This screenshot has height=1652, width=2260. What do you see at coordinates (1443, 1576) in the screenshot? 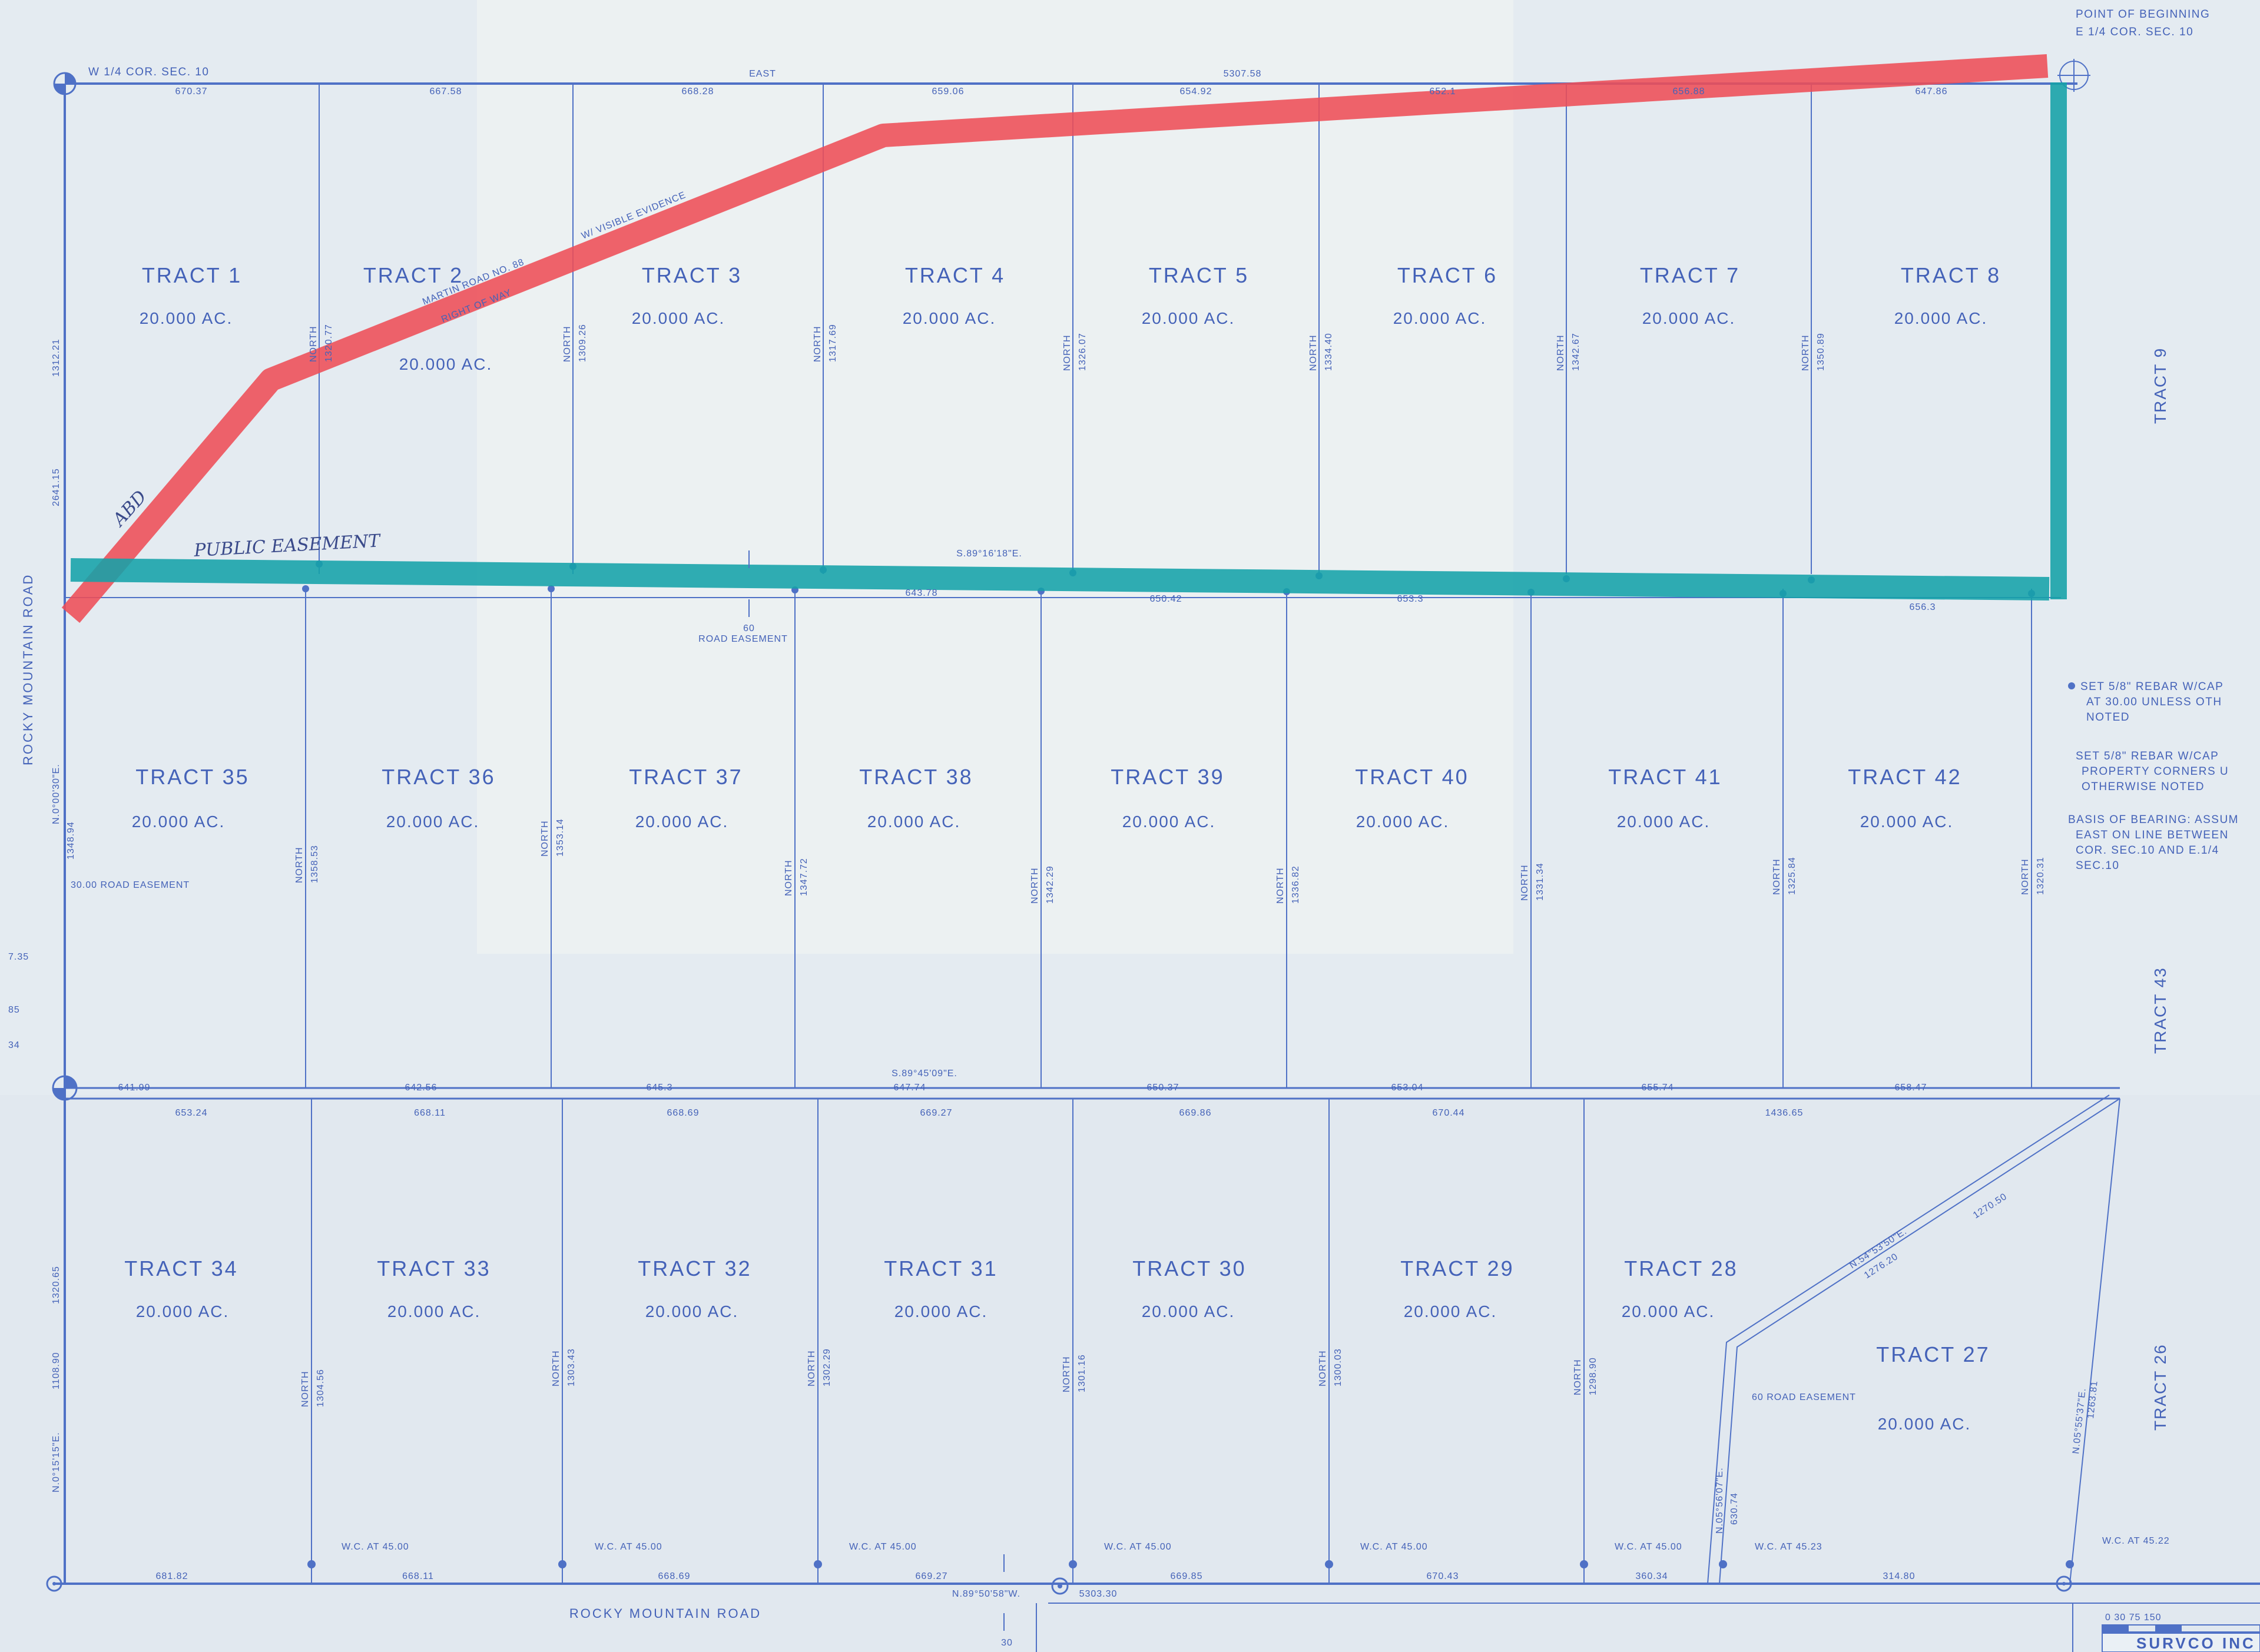
I see `bottom-dim: 670.43` at bounding box center [1443, 1576].